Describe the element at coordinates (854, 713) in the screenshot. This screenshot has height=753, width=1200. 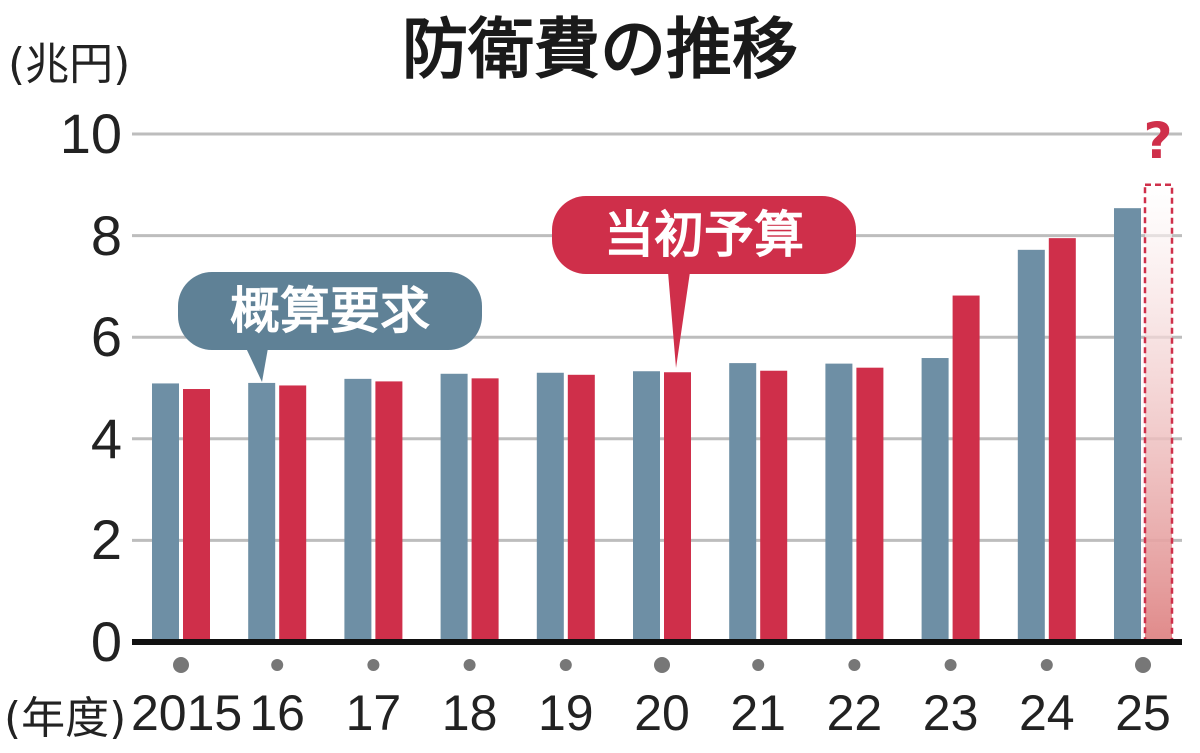
I see `x-tick-label: 22` at that location.